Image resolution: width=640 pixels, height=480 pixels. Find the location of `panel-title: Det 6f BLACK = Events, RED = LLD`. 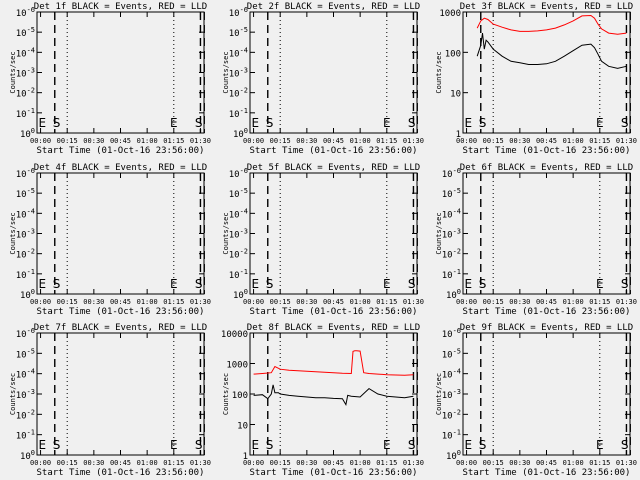

panel-title: Det 6f BLACK = Events, RED = LLD is located at coordinates (546, 168).